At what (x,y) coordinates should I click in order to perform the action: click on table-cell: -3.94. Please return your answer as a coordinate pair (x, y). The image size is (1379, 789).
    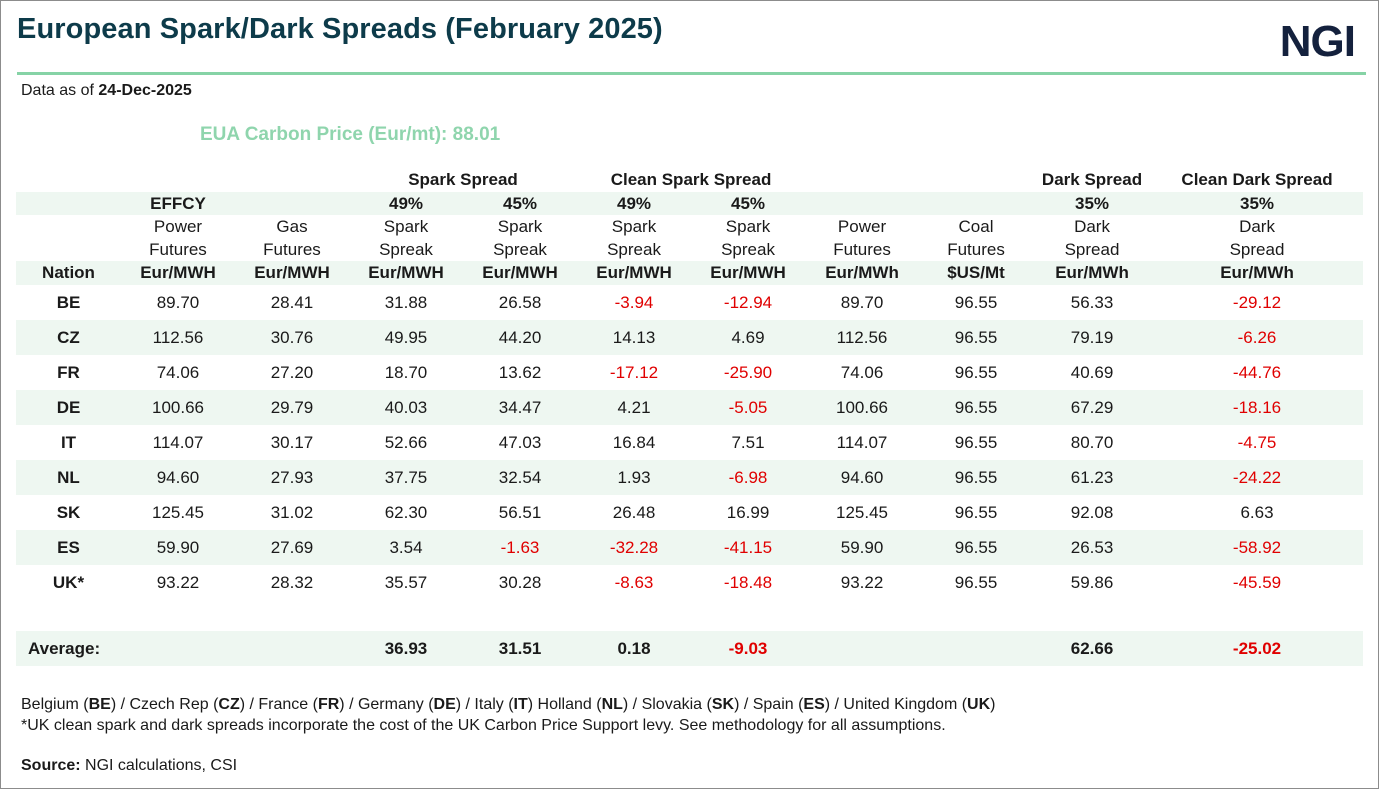
    Looking at the image, I should click on (634, 302).